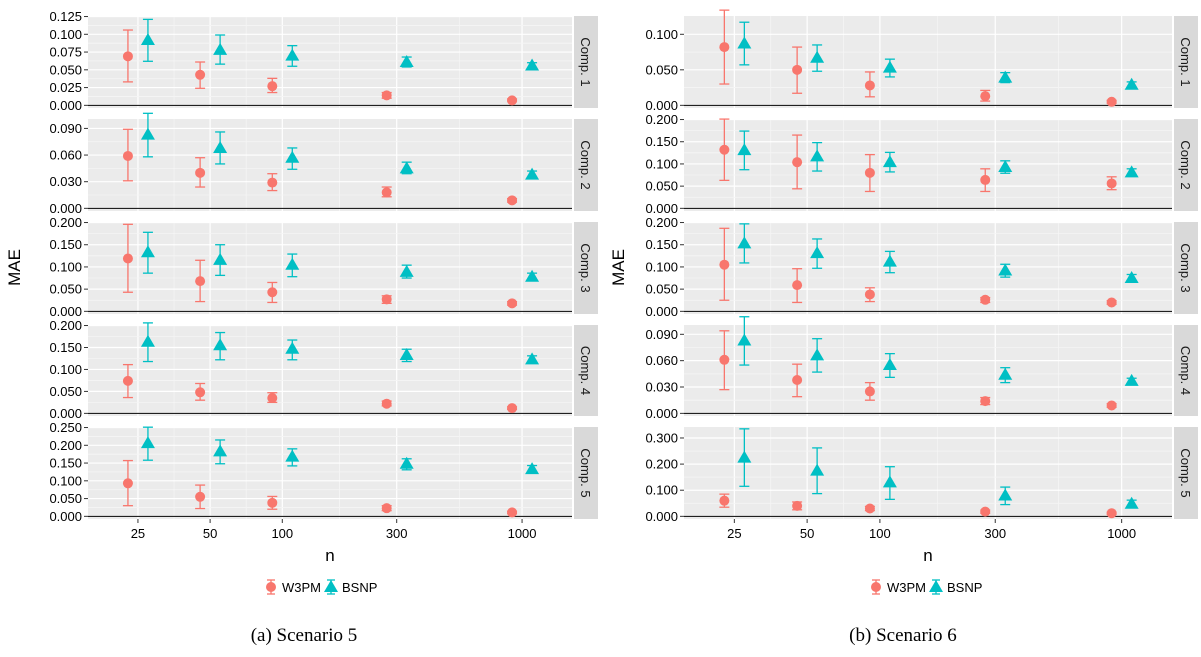  Describe the element at coordinates (65, 128) in the screenshot. I see `y-tick-label: 0.090` at that location.